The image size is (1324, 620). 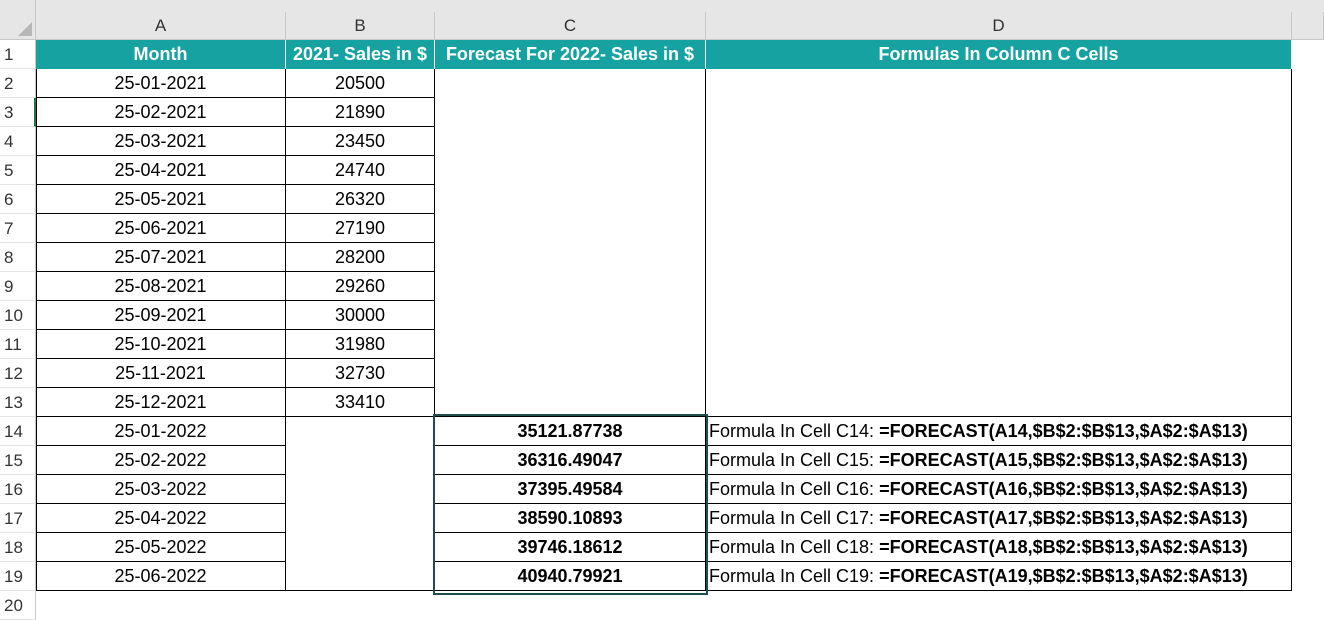 I want to click on cell-sales-2021: 20500, so click(x=360, y=83).